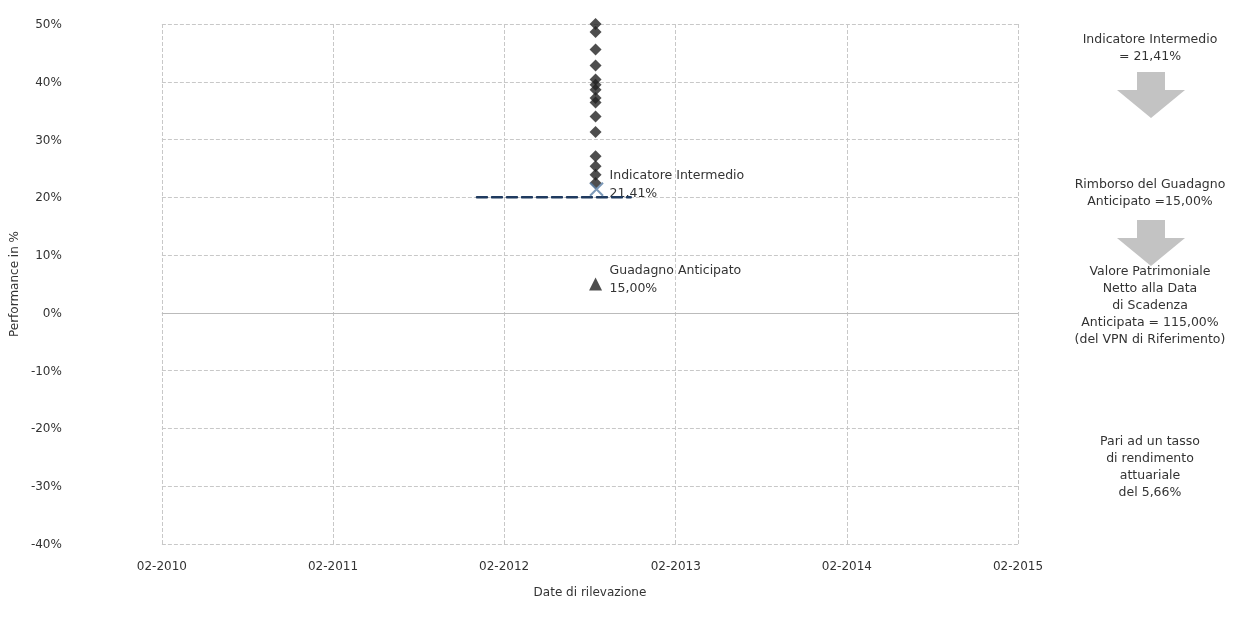 This screenshot has width=1238, height=617. I want to click on annotation: Guadagno Anticipato 15,00%, so click(675, 278).